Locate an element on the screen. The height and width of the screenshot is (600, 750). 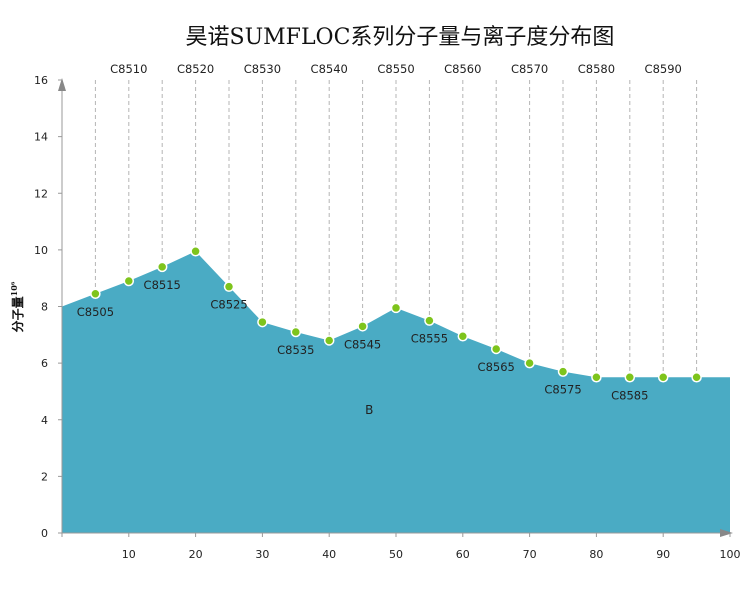
y-axis-title: 分子量10⁶ is located at coordinates (17, 306).